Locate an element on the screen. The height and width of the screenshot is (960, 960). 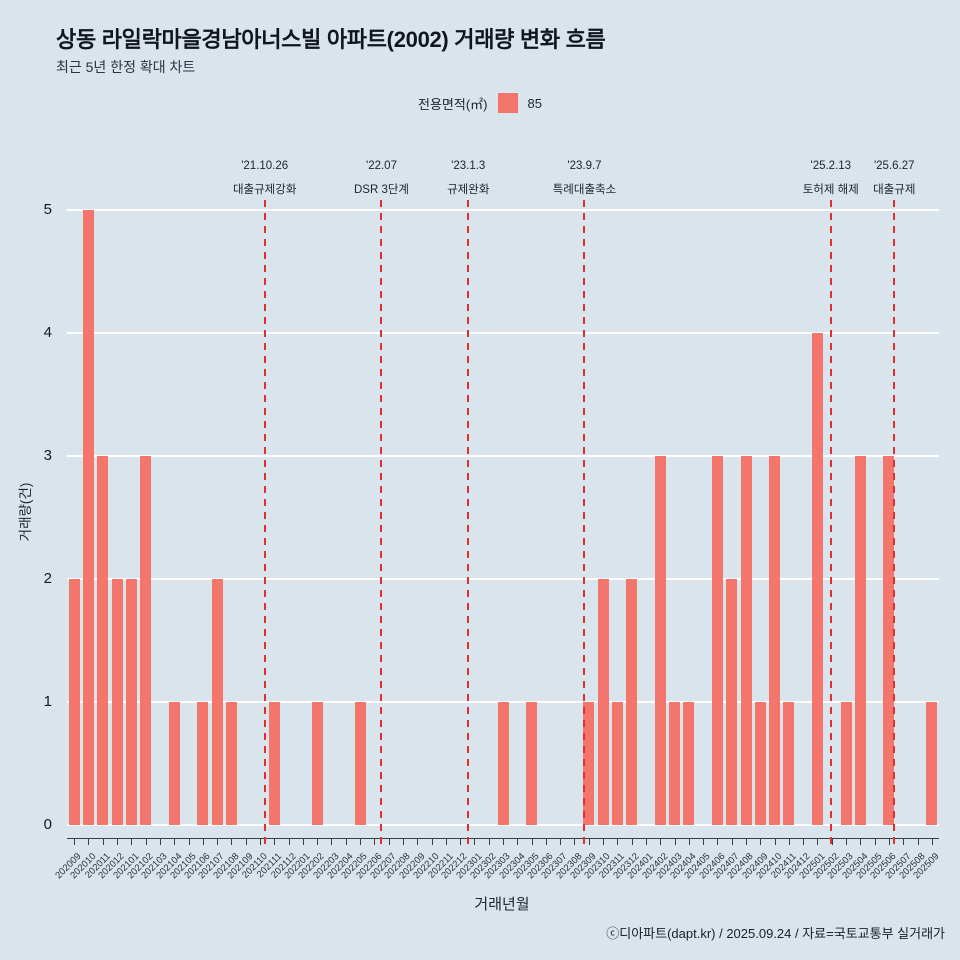
x-axis-title: 거래년월 is located at coordinates (502, 904).